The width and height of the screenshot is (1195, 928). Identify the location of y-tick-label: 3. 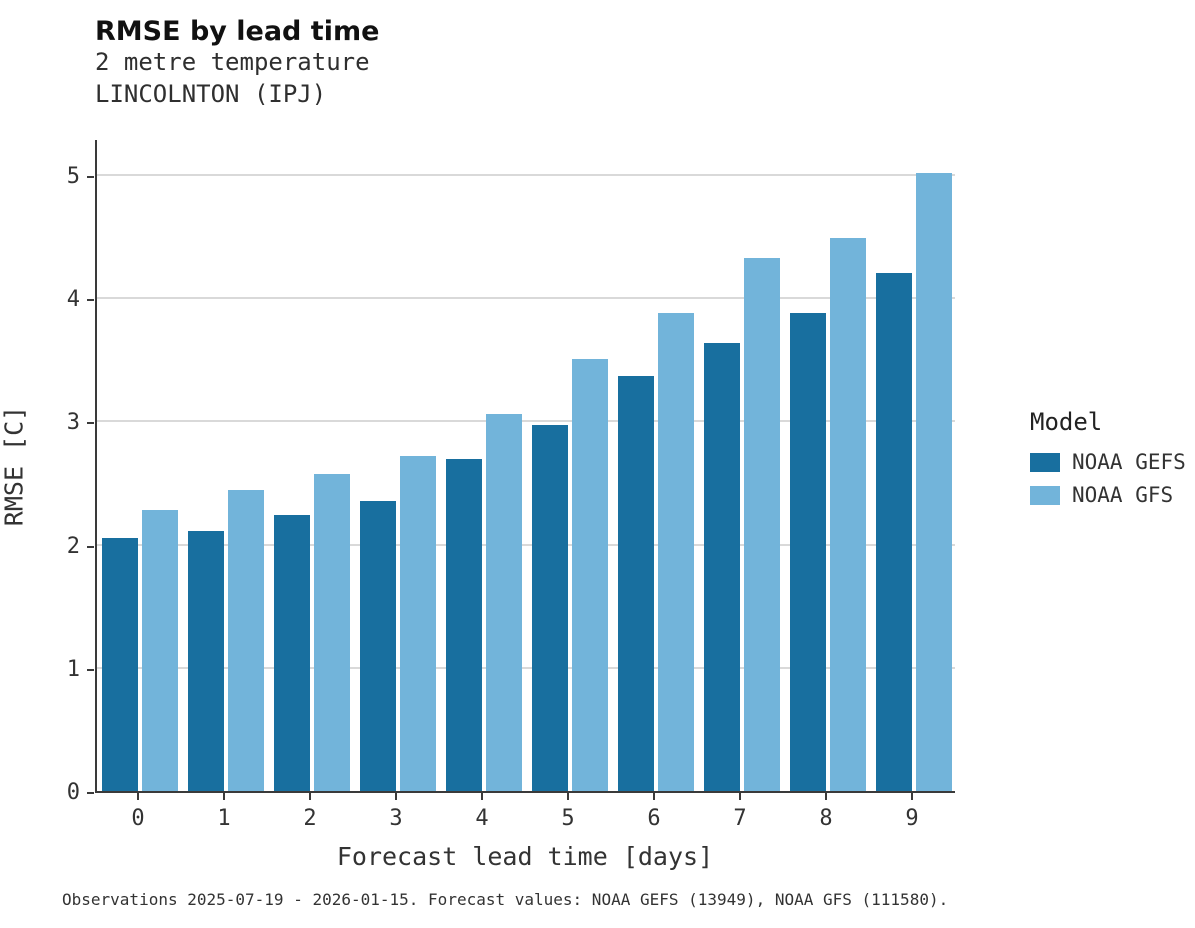
(73, 423).